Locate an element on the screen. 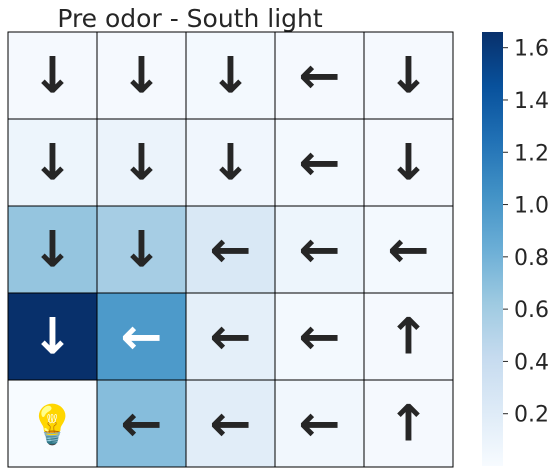  colorbar-tick-label: 0.6 is located at coordinates (531, 310).